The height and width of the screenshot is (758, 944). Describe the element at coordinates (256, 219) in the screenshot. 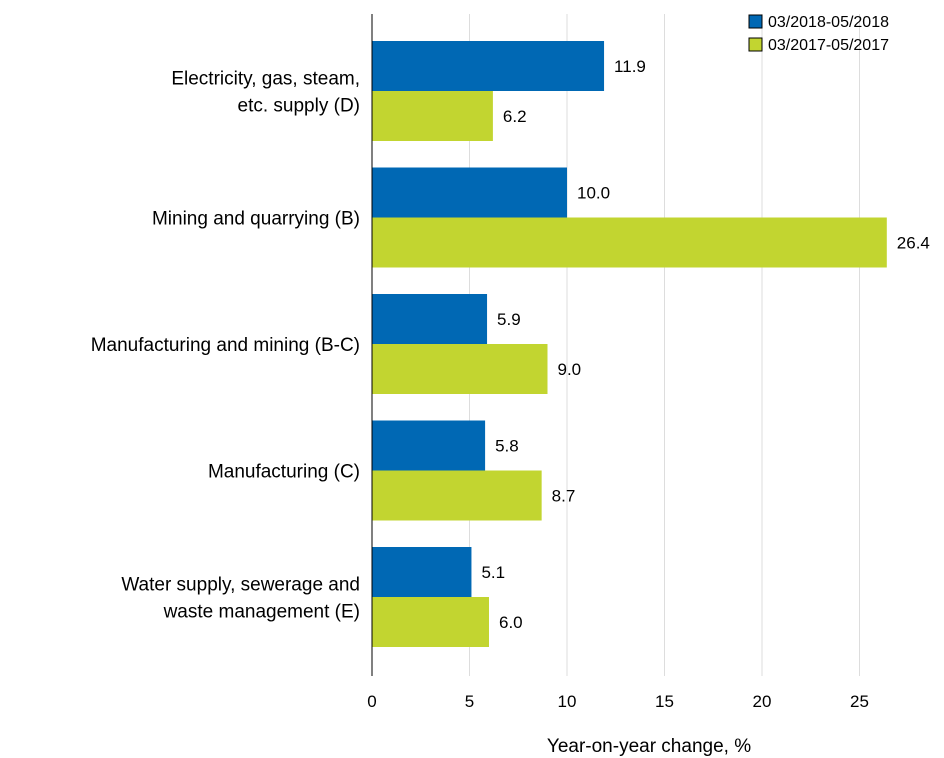

I see `category-label: Mining and quarrying (B)` at that location.